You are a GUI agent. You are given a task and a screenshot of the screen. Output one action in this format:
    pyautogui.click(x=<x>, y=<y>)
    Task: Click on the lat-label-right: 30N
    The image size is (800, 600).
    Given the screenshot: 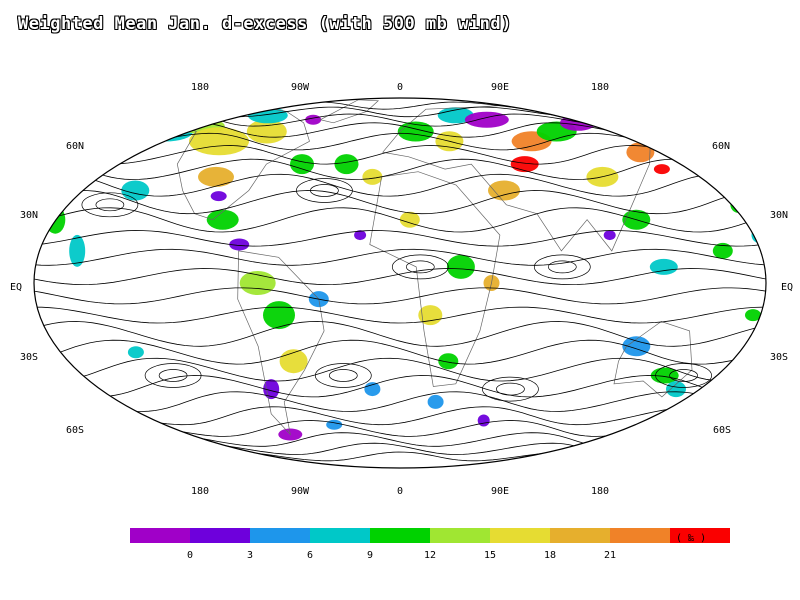 What is the action you would take?
    pyautogui.click(x=779, y=215)
    